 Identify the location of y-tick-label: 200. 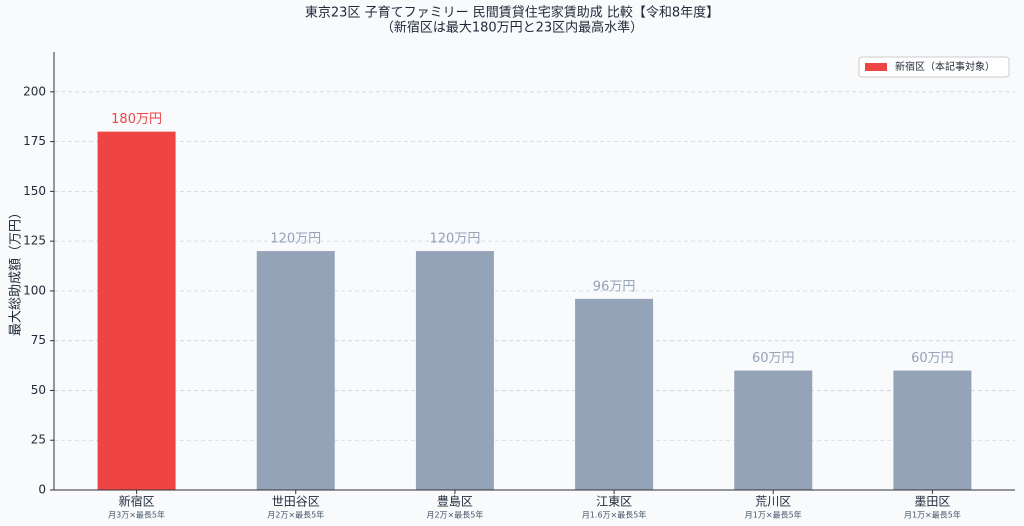
(34, 91).